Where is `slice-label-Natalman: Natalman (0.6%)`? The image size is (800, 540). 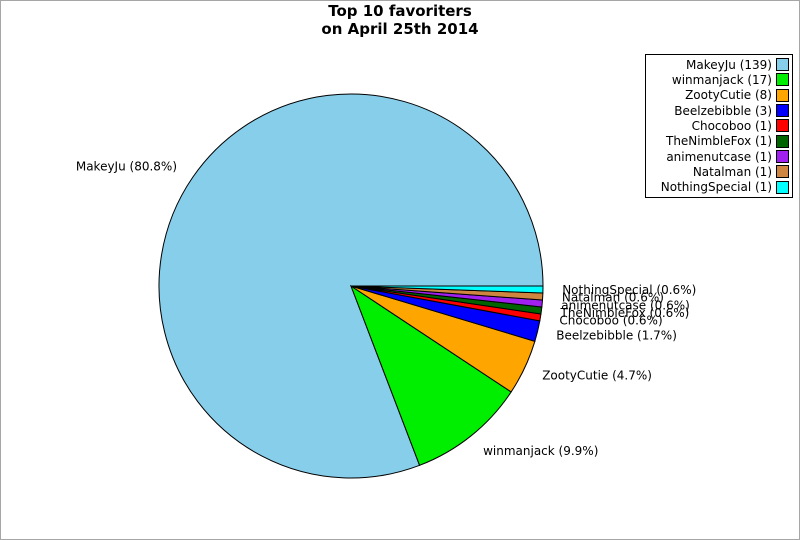 slice-label-Natalman: Natalman (0.6%) is located at coordinates (613, 298).